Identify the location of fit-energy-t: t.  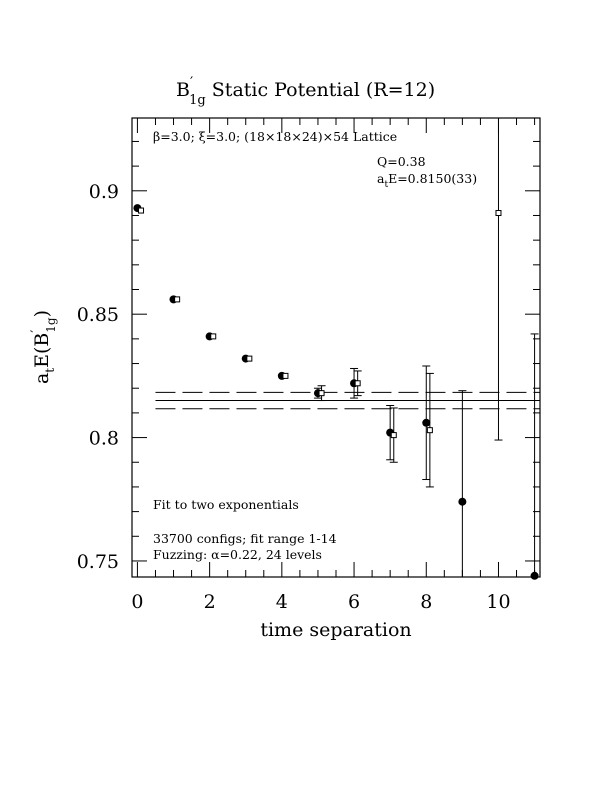
(386, 185).